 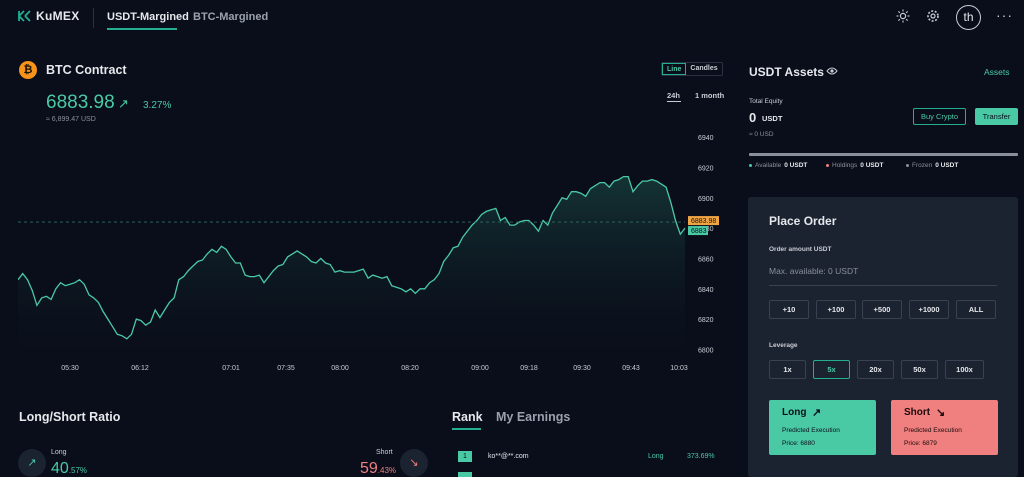 What do you see at coordinates (933, 17) in the screenshot?
I see `gear-icon` at bounding box center [933, 17].